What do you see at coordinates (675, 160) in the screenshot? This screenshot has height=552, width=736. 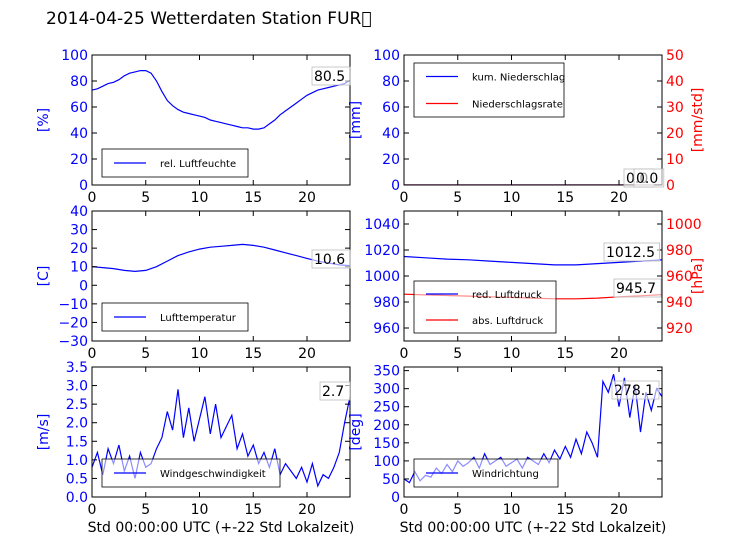 I see `y2-tick-label: 10` at bounding box center [675, 160].